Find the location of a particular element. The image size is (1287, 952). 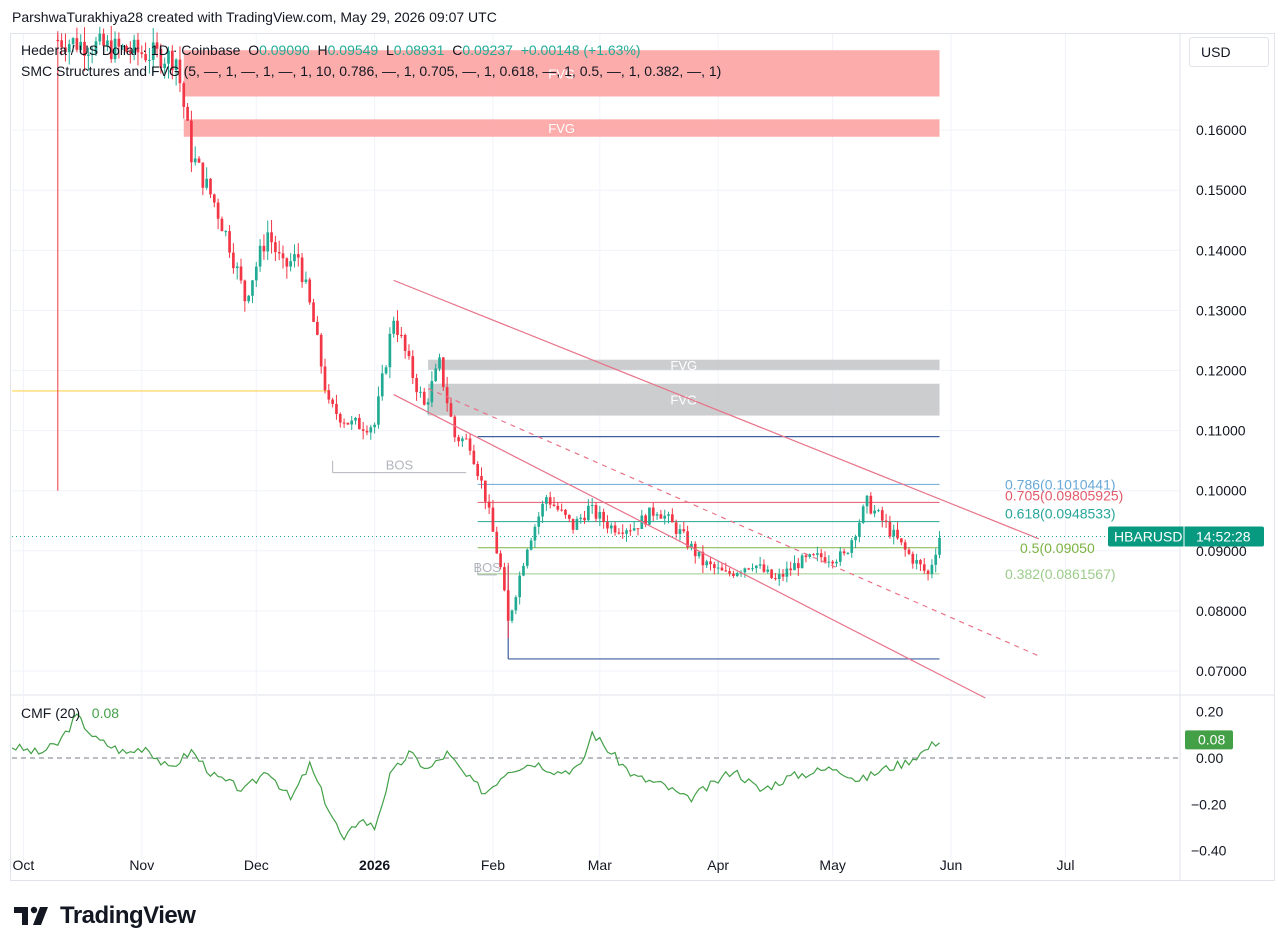

price-tick-label: 0.14000 is located at coordinates (1221, 250).